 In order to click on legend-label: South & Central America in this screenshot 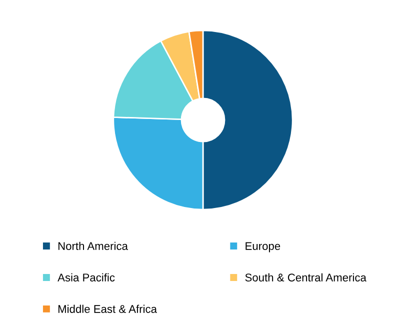, I will do `click(305, 277)`.